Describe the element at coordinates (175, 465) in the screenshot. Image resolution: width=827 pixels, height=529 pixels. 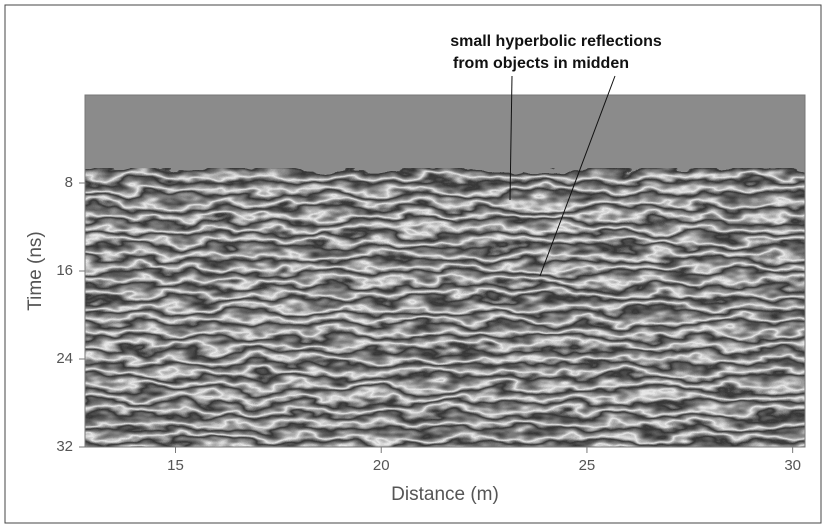
I see `x-tick-label: 15` at that location.